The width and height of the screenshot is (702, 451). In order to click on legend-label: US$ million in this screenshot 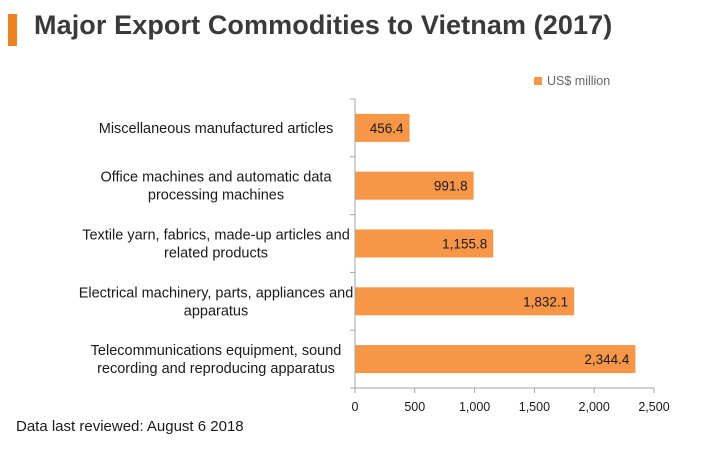, I will do `click(579, 81)`.